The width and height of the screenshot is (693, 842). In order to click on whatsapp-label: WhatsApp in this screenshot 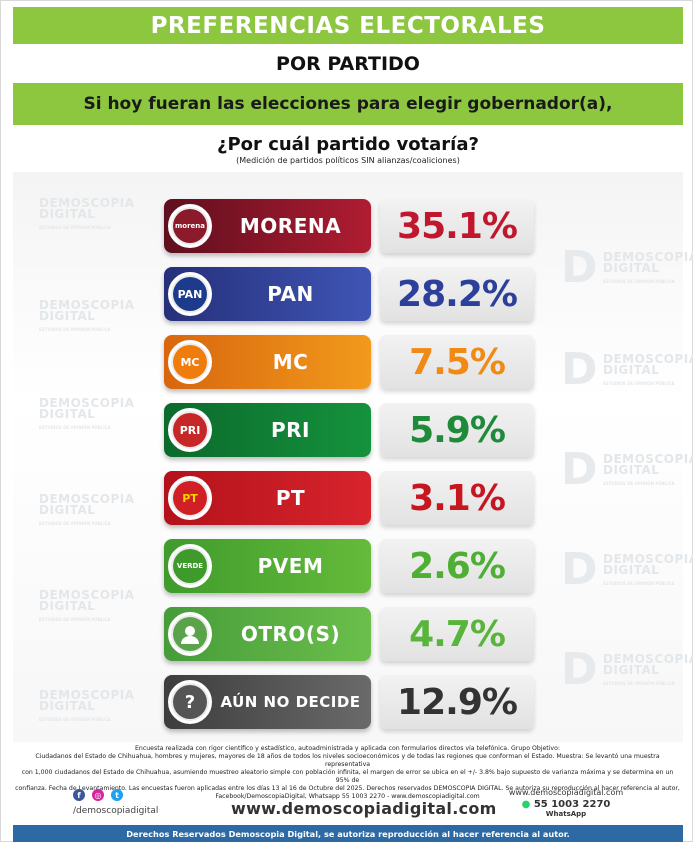, I will do `click(566, 814)`.